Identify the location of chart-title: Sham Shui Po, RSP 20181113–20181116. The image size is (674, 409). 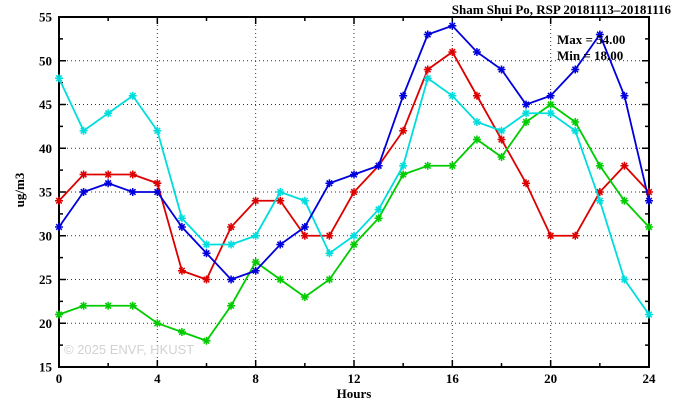
(561, 9).